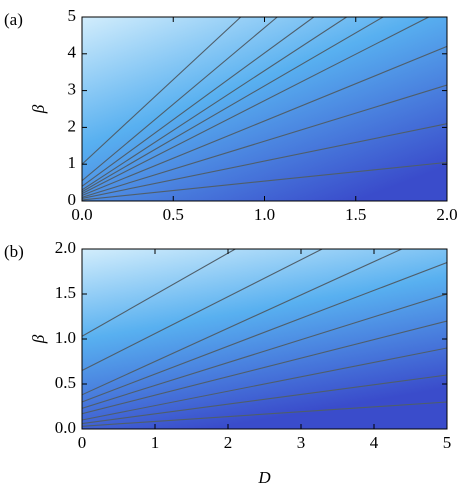 This screenshot has height=494, width=469. Describe the element at coordinates (173, 214) in the screenshot. I see `x-tick-label: 0.5` at that location.